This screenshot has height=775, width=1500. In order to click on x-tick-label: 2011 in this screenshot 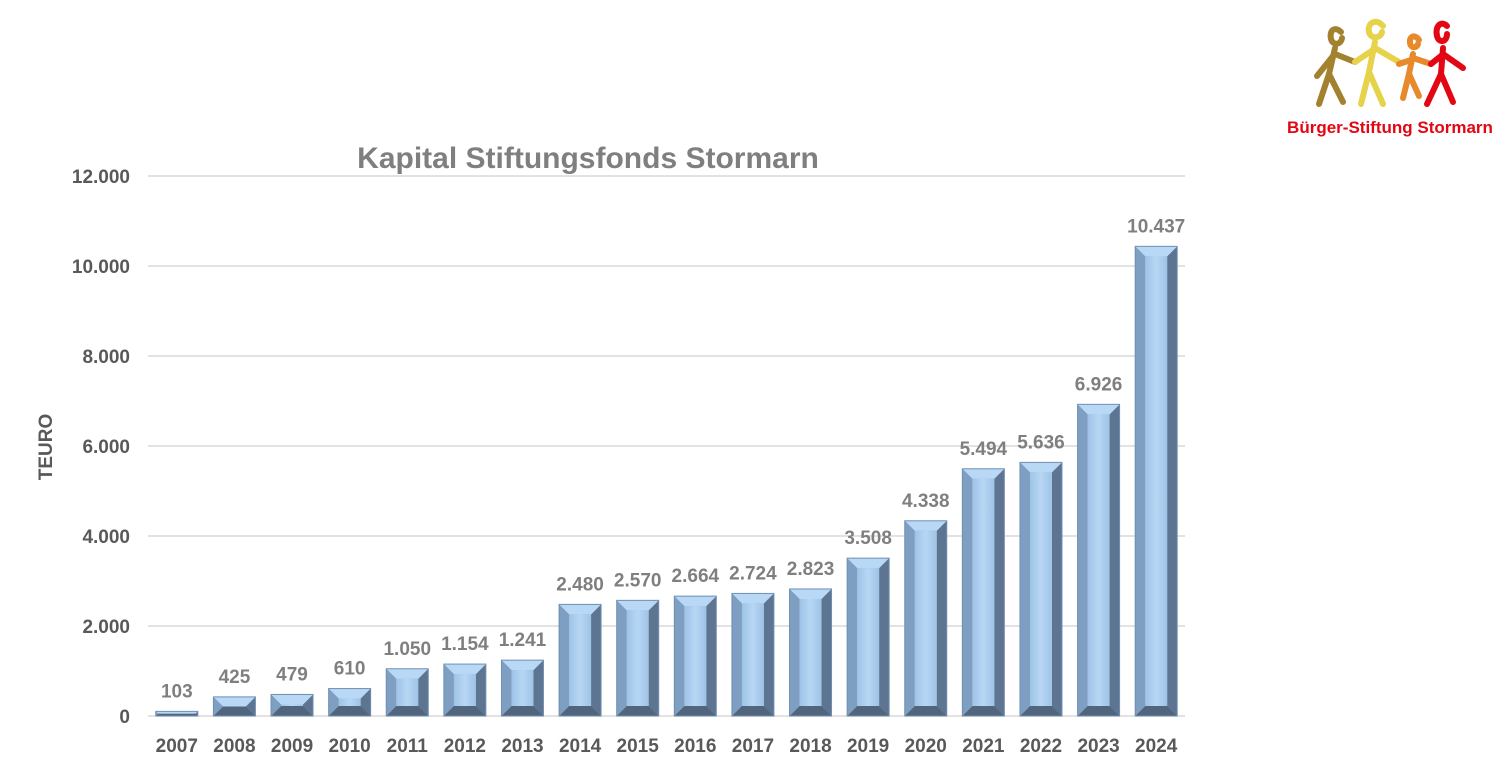, I will do `click(408, 746)`.